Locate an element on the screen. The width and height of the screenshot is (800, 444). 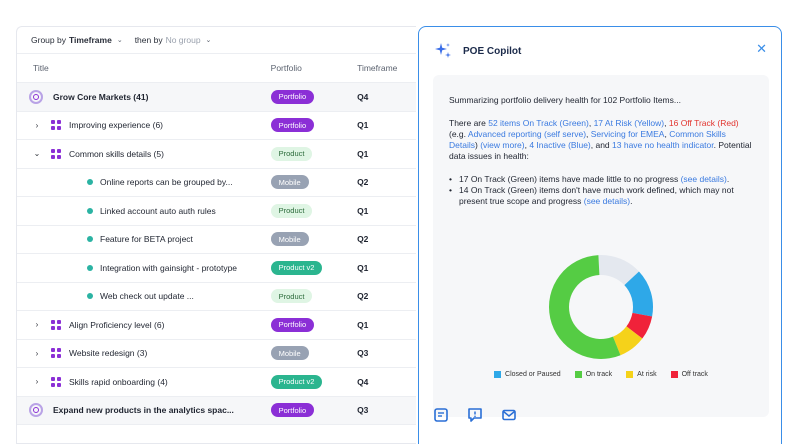
row-title: Feature for BETA project is located at coordinates (146, 239).